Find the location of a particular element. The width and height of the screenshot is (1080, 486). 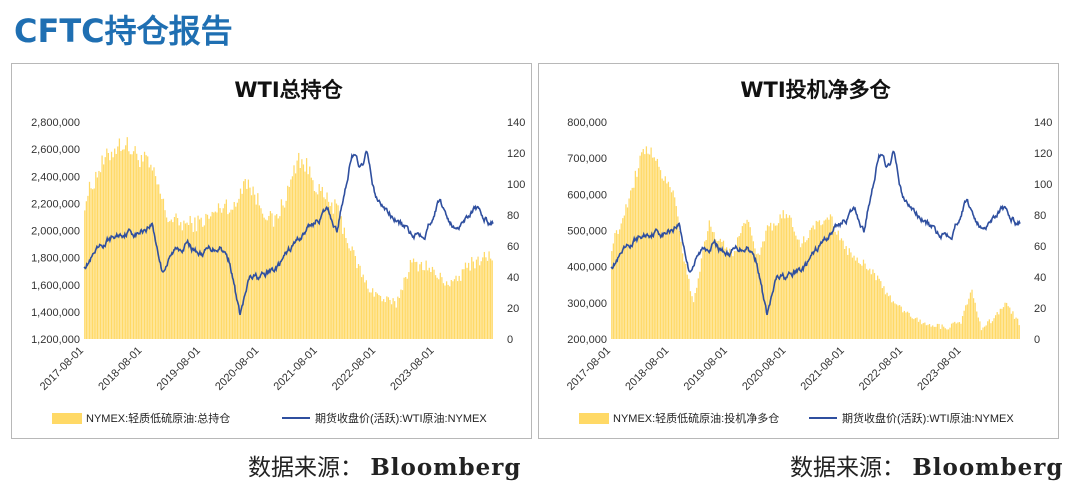

y-left-tick-label: 1,600,000 is located at coordinates (55, 286).